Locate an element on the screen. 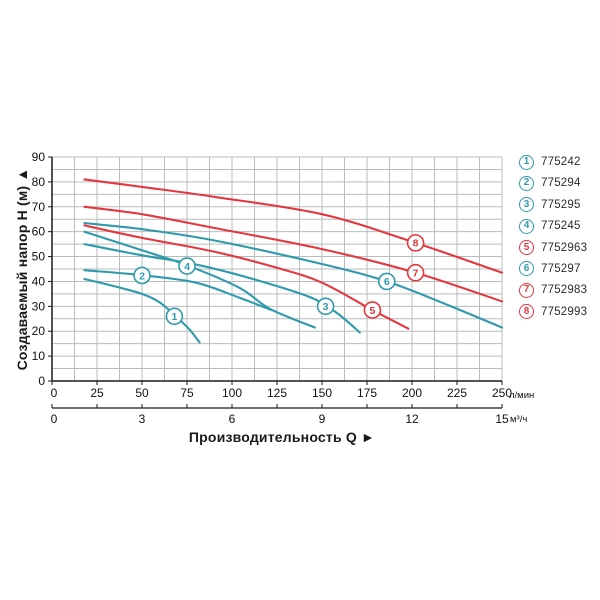 This screenshot has height=600, width=600. svg-text: 75 is located at coordinates (187, 393).